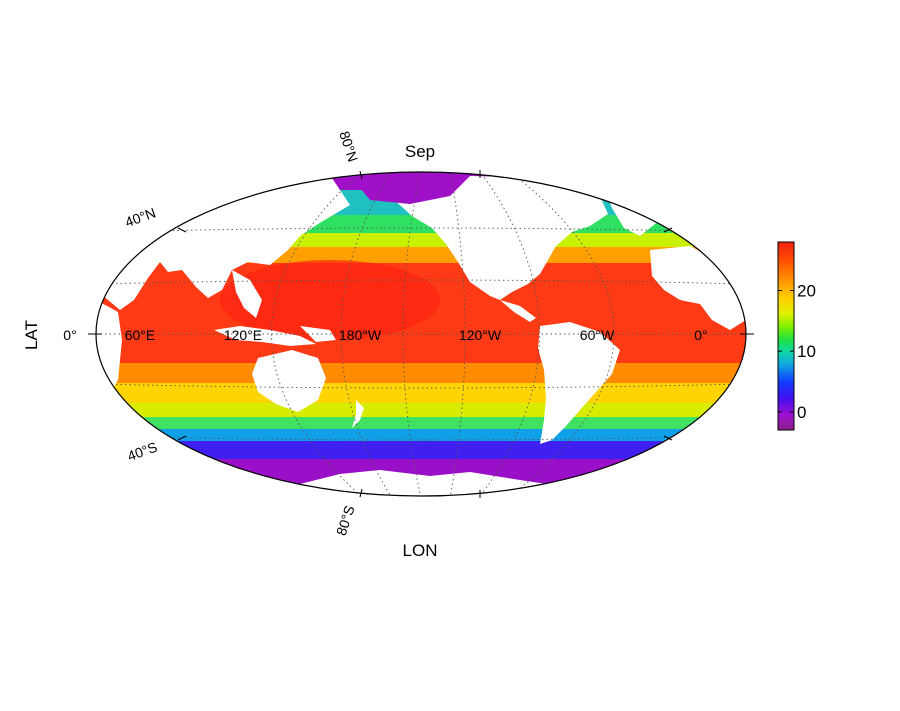  What do you see at coordinates (700, 335) in the screenshot?
I see `lon-label-0: 0°` at bounding box center [700, 335].